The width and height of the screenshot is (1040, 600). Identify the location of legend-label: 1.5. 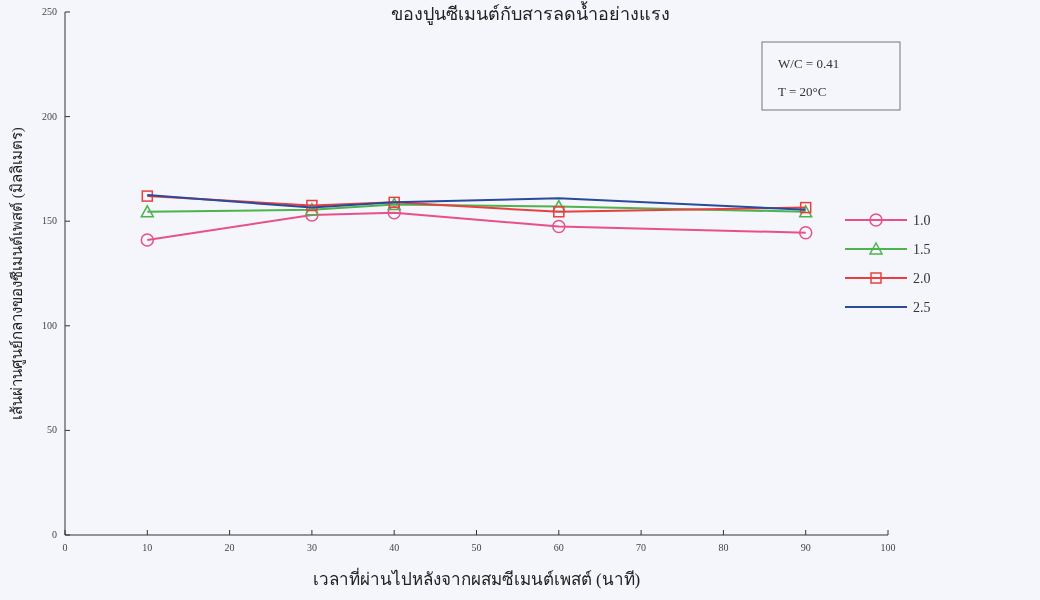
(922, 249).